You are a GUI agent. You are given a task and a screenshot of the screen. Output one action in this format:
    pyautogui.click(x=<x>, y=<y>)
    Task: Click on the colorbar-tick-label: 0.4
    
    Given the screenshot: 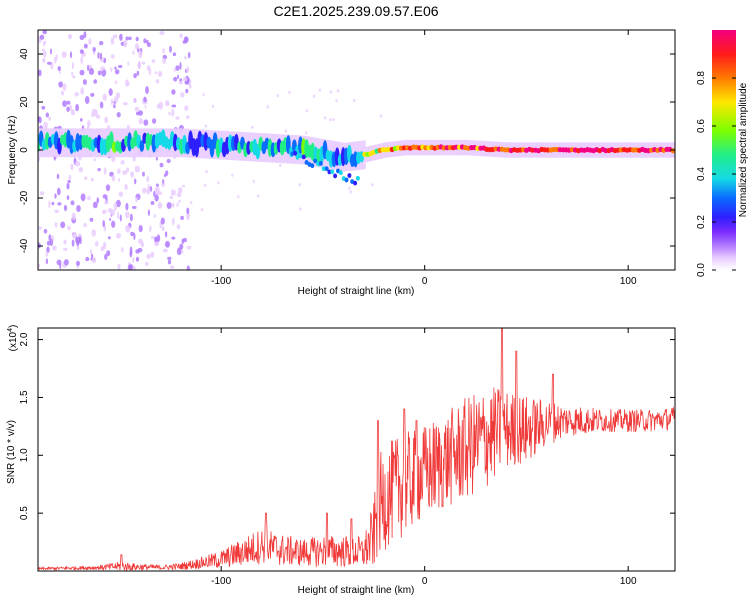 What is the action you would take?
    pyautogui.click(x=701, y=174)
    